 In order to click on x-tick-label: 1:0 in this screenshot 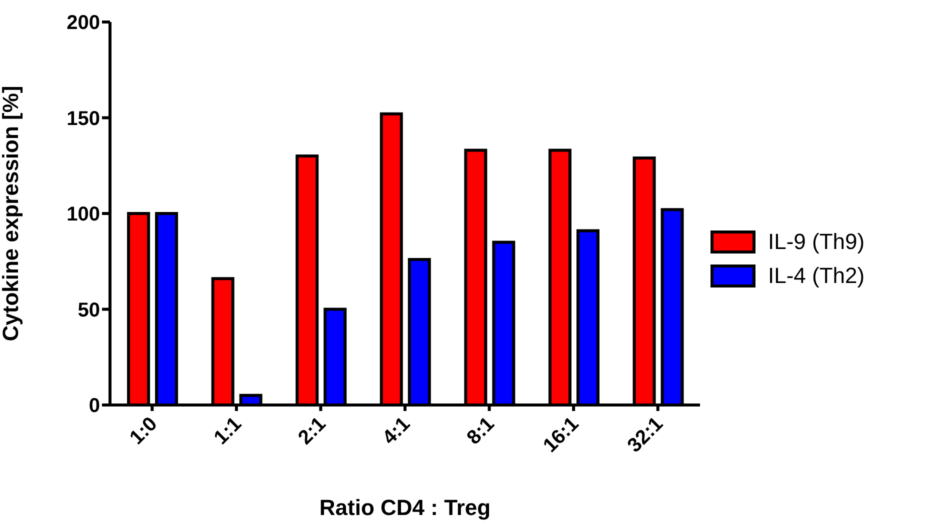, I will do `click(144, 430)`.